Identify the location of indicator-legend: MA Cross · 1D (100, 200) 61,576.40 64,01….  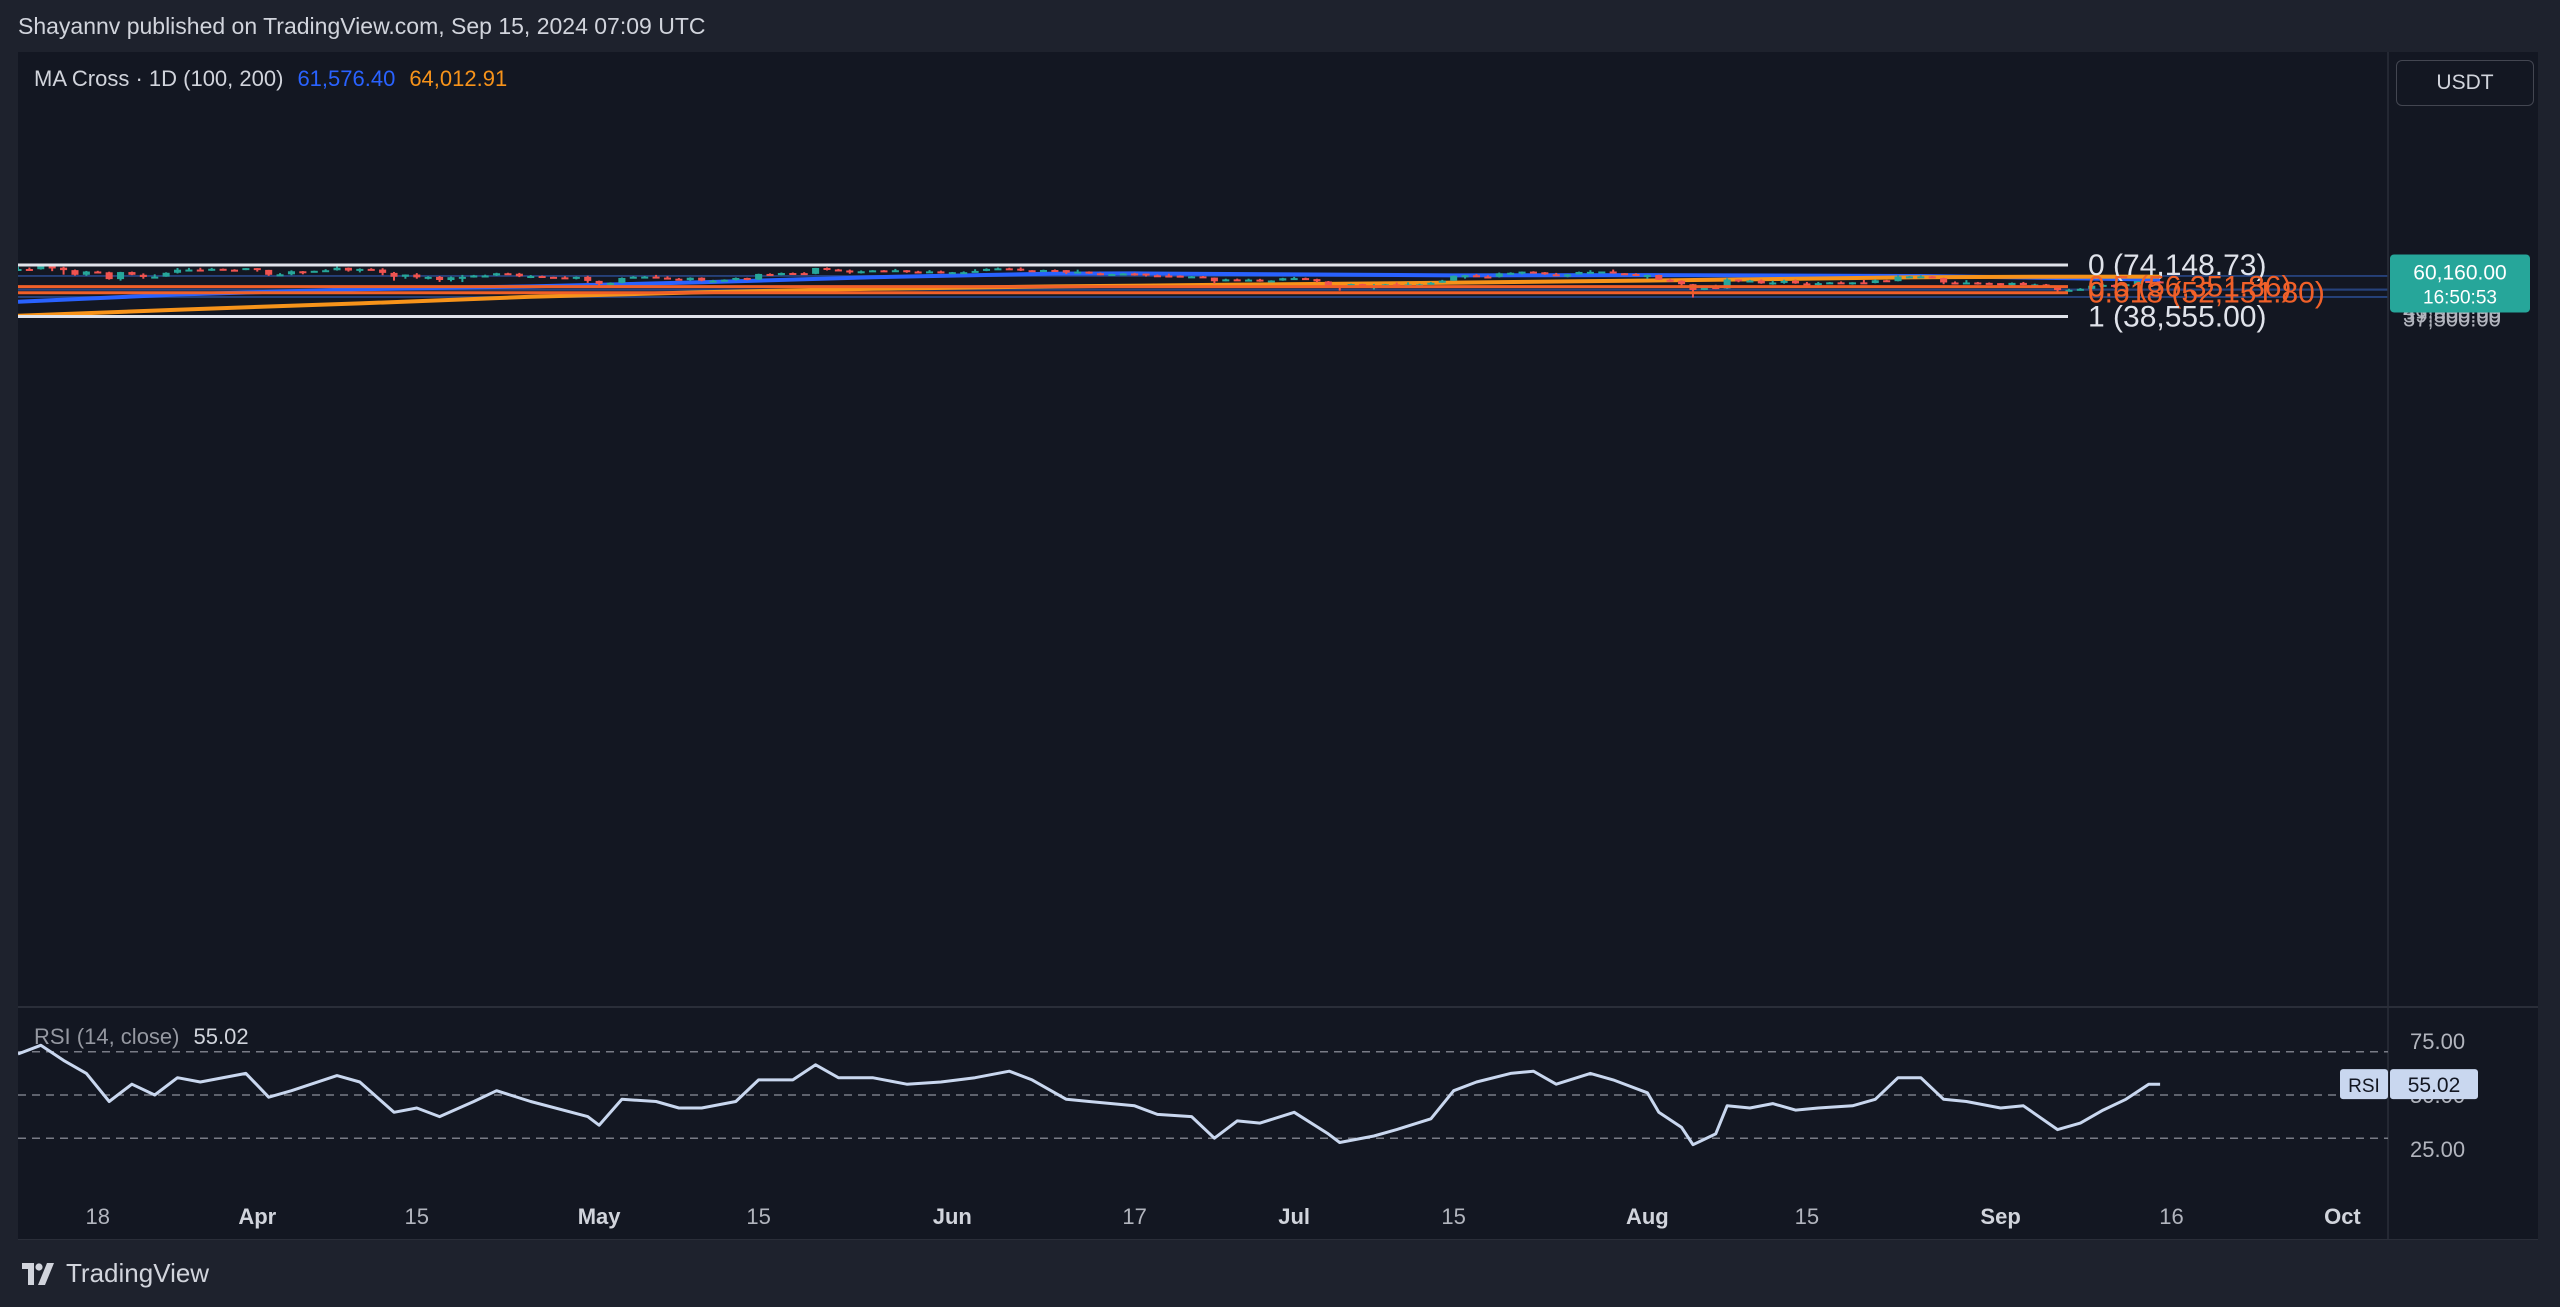
(270, 79).